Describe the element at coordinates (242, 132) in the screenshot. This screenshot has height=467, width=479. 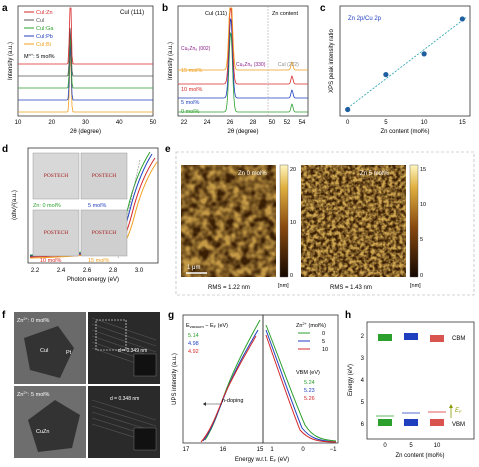
I see `panel-b-xlabel: 2θ (degree)` at that location.